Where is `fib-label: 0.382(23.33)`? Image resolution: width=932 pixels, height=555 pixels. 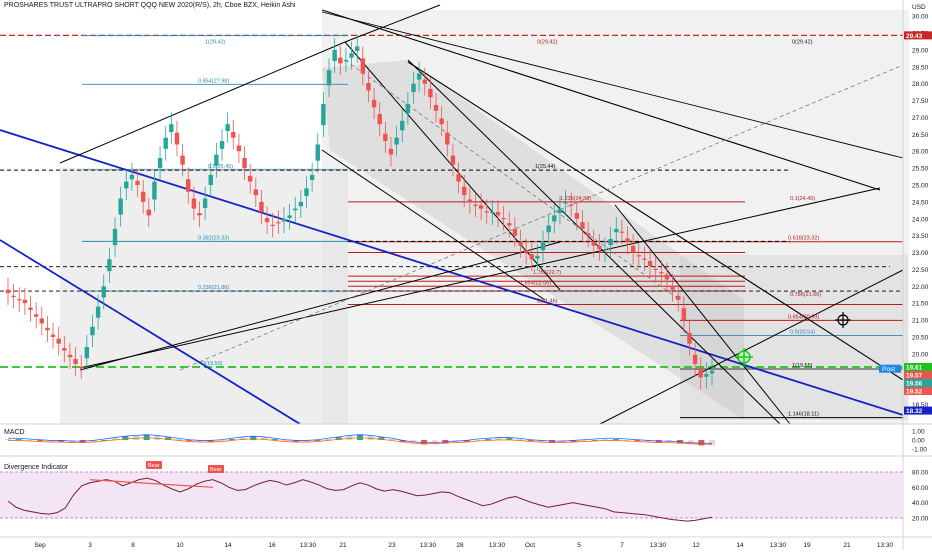 fib-label: 0.382(23.33) is located at coordinates (213, 238).